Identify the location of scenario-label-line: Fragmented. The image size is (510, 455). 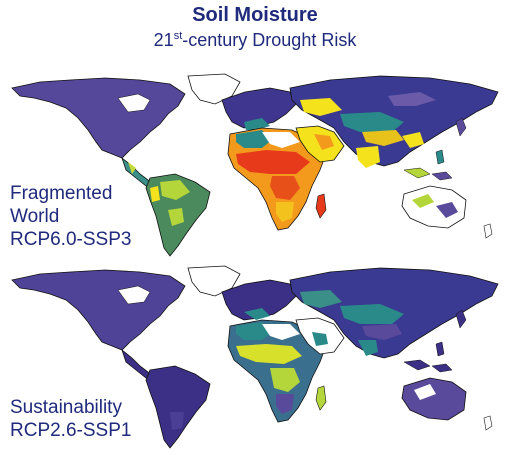
(61, 193).